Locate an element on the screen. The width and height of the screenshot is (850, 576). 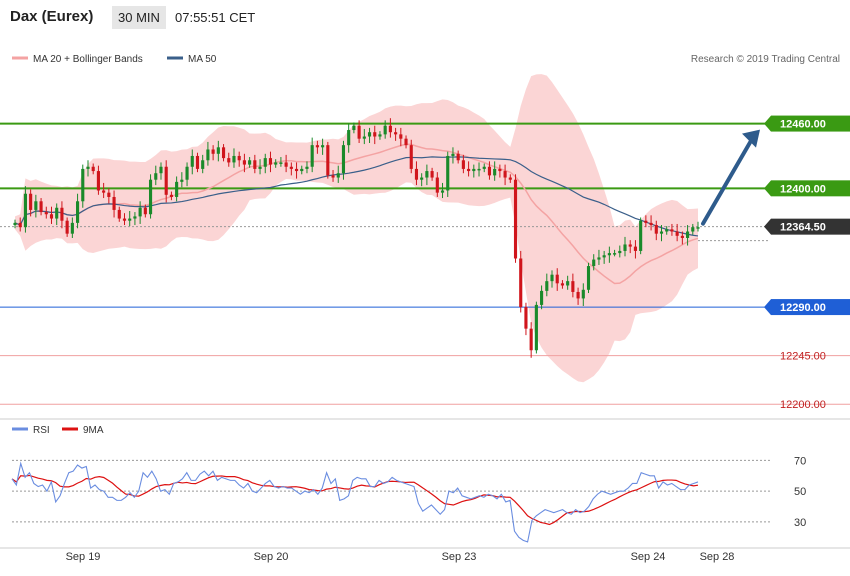
timeframe-badge: 30 MIN is located at coordinates (139, 17).